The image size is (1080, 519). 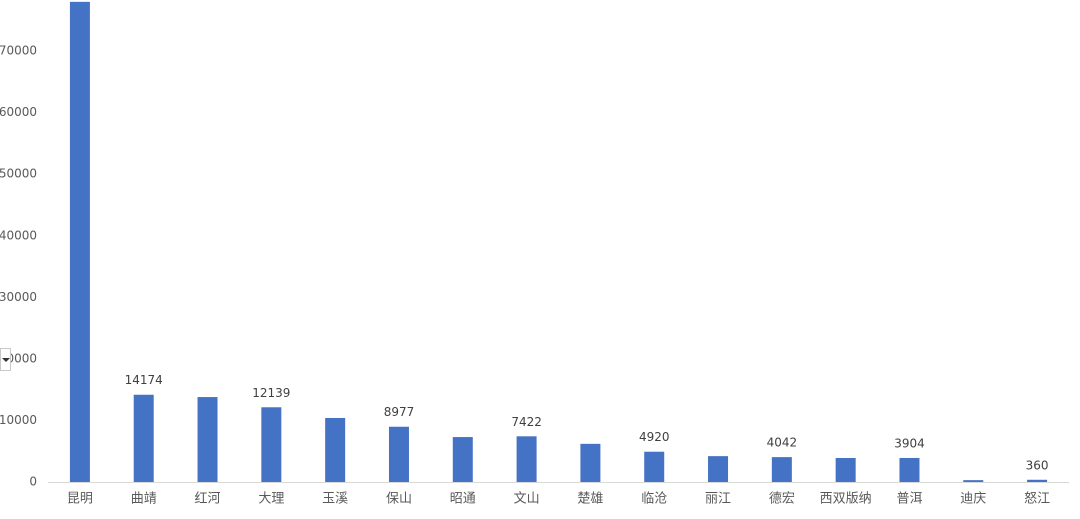 I want to click on data-label: 4920, so click(x=654, y=437).